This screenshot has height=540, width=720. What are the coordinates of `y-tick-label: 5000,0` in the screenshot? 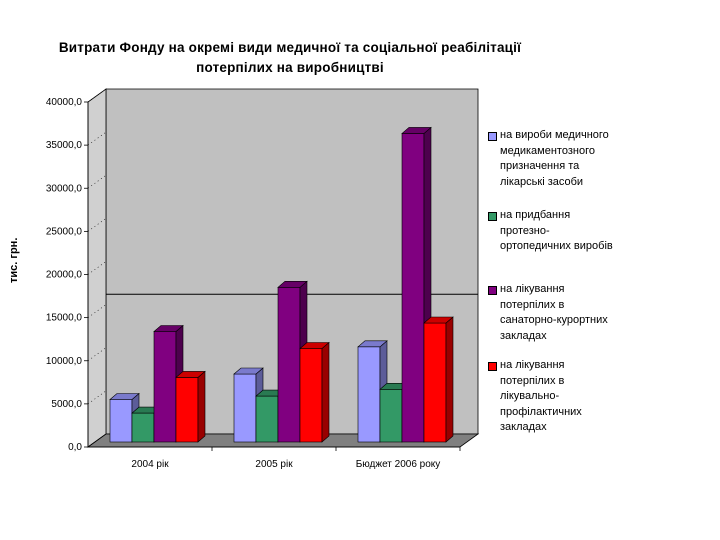 It's located at (66, 404).